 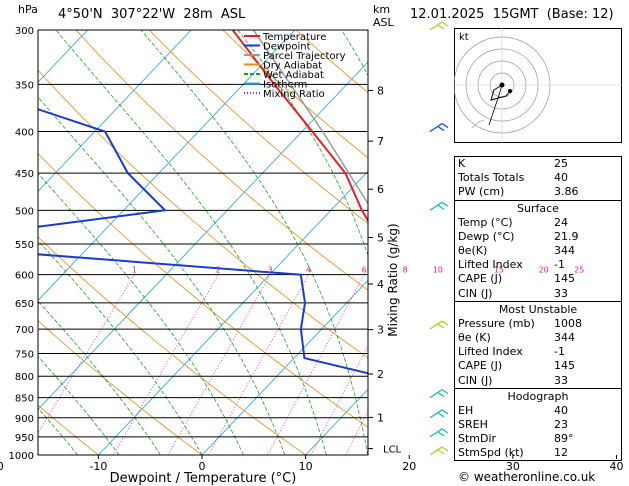 What do you see at coordinates (24, 354) in the screenshot?
I see `pressure-tick-label: 750` at bounding box center [24, 354].